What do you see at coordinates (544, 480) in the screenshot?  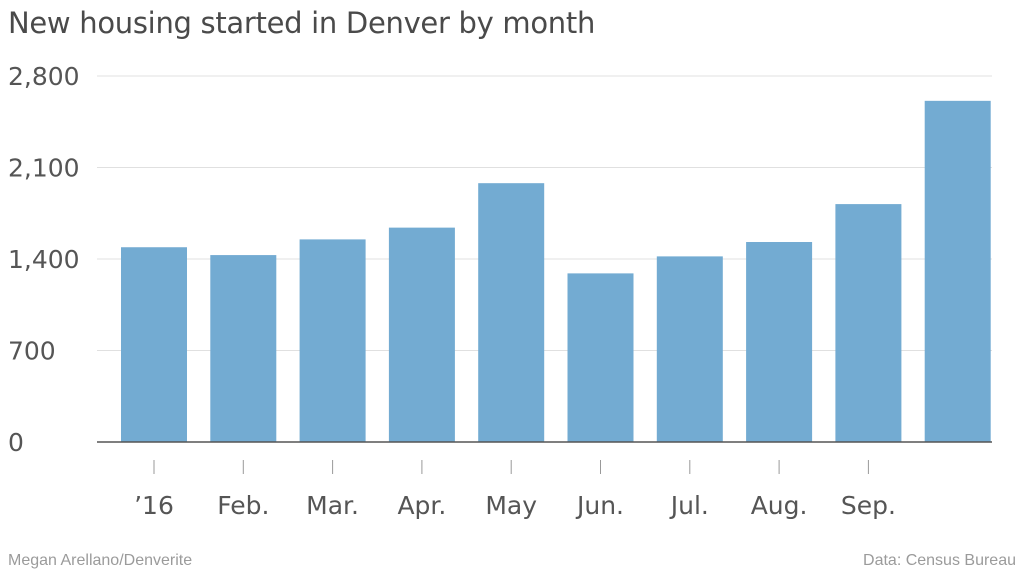 I see `x-axis: ’16 Feb. Mar. Apr. May Jun. Jul. Aug. Sep.` at bounding box center [544, 480].